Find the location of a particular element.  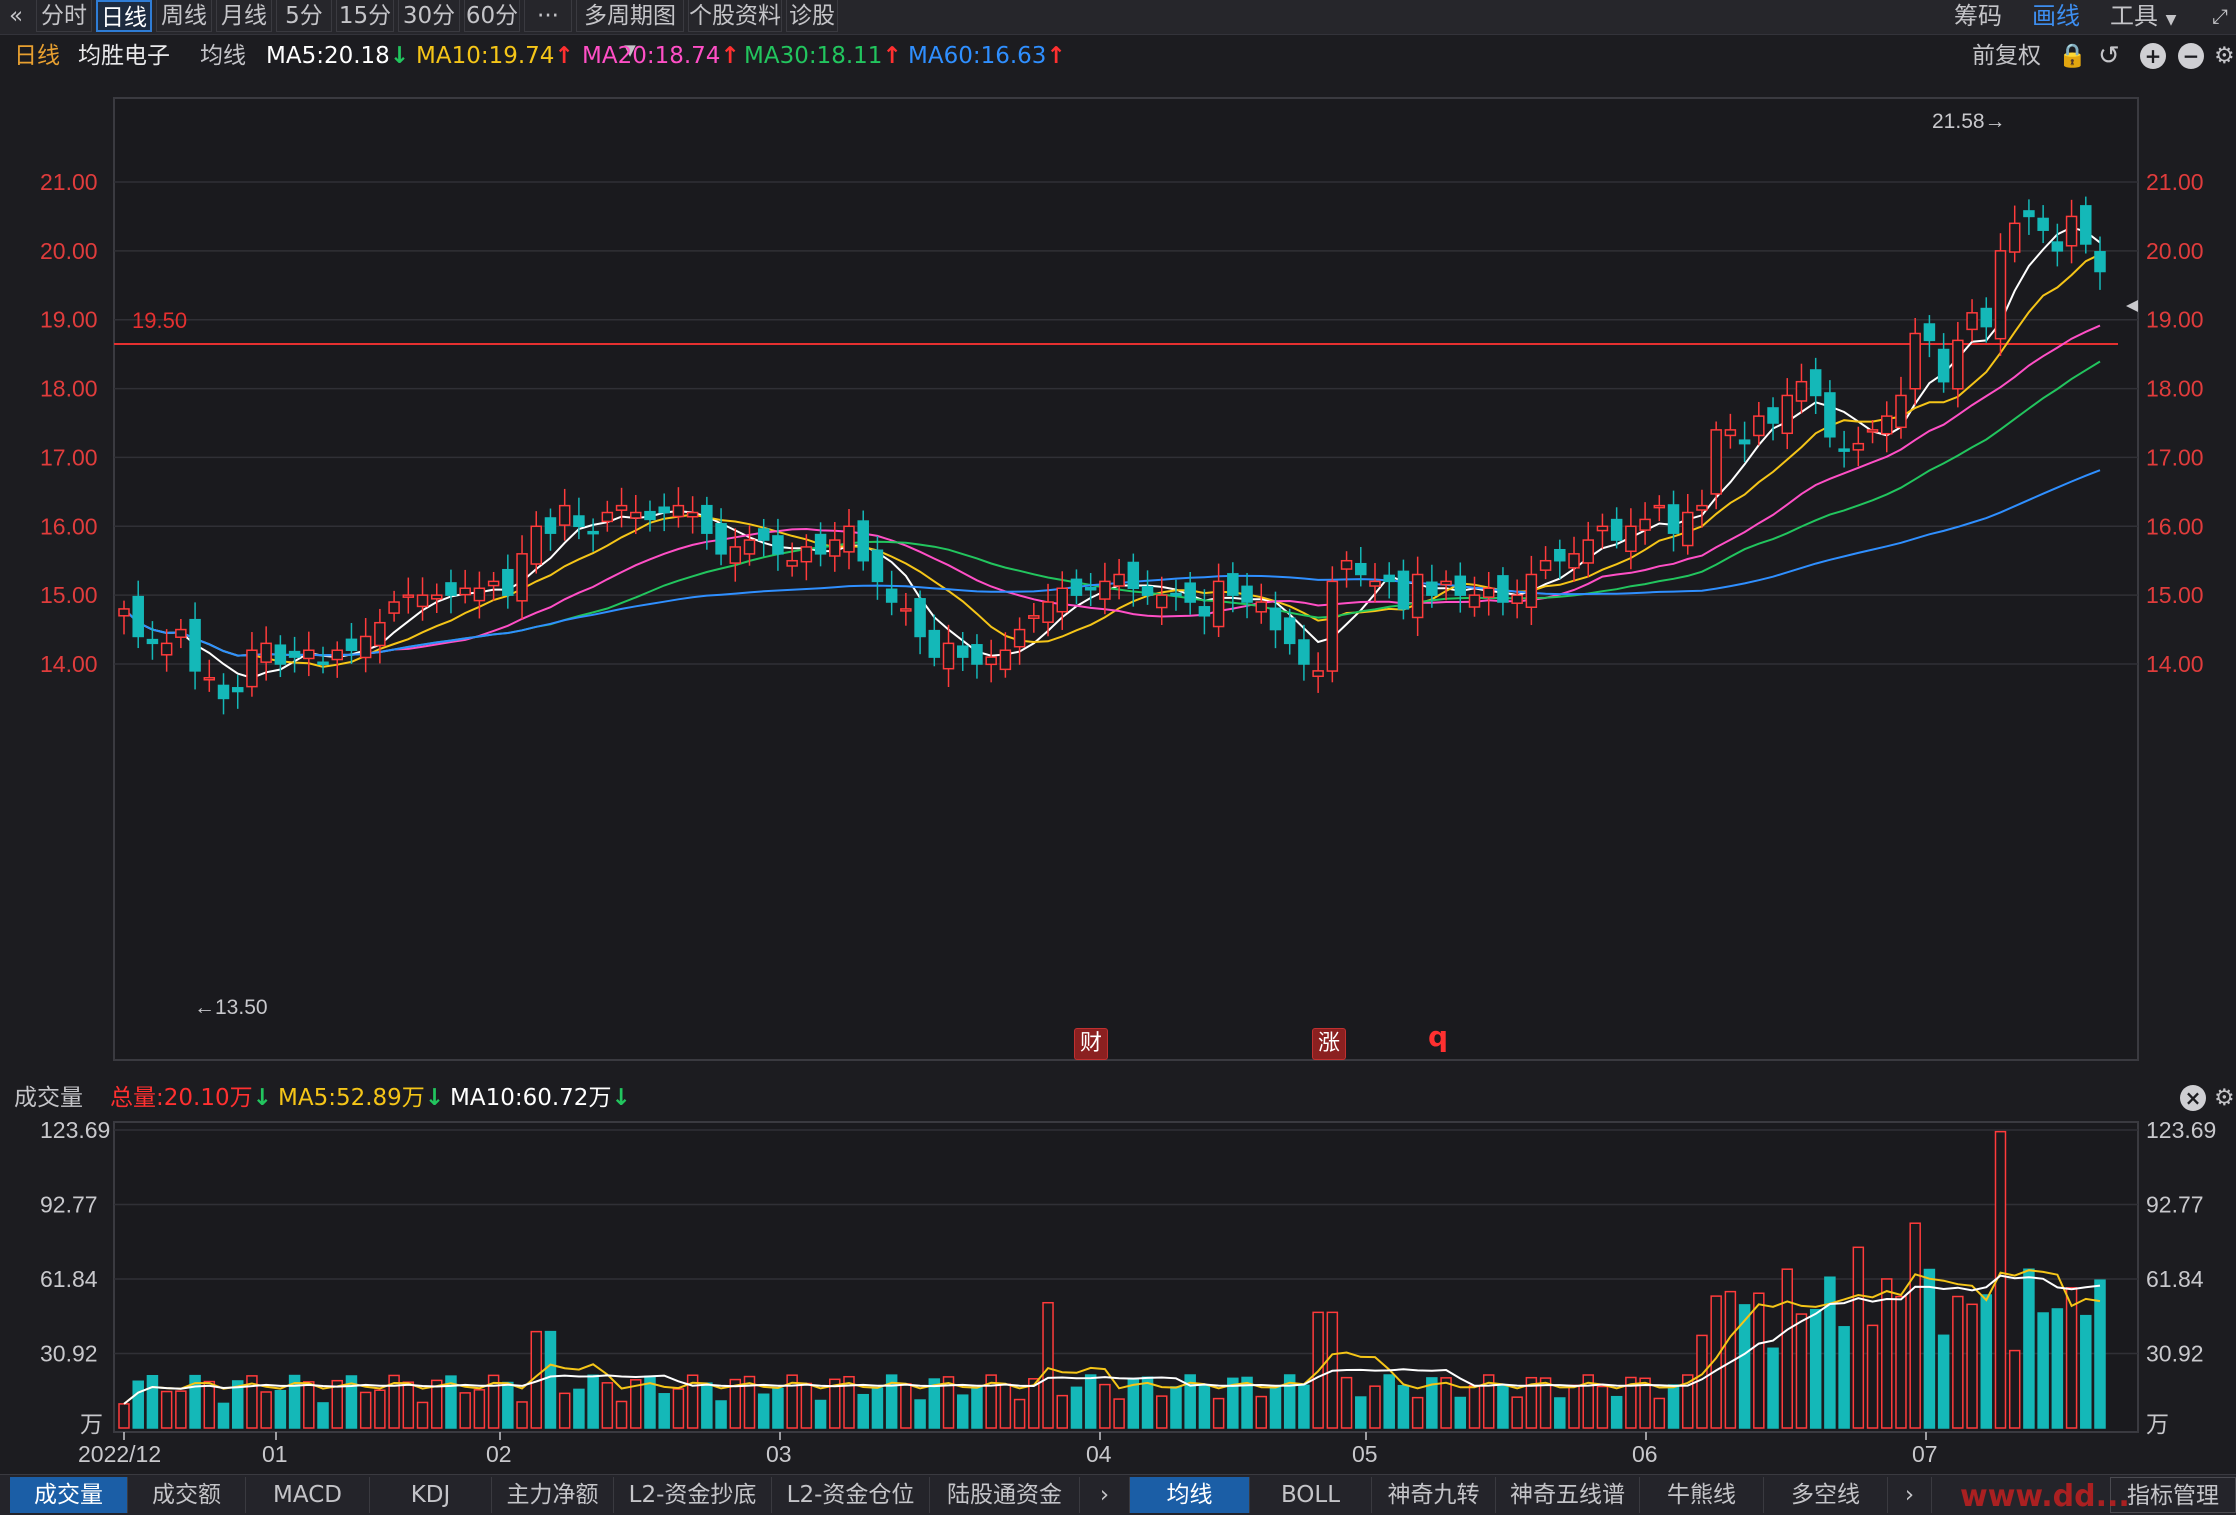

tab-stock-profile: 个股资料 is located at coordinates (735, 16).